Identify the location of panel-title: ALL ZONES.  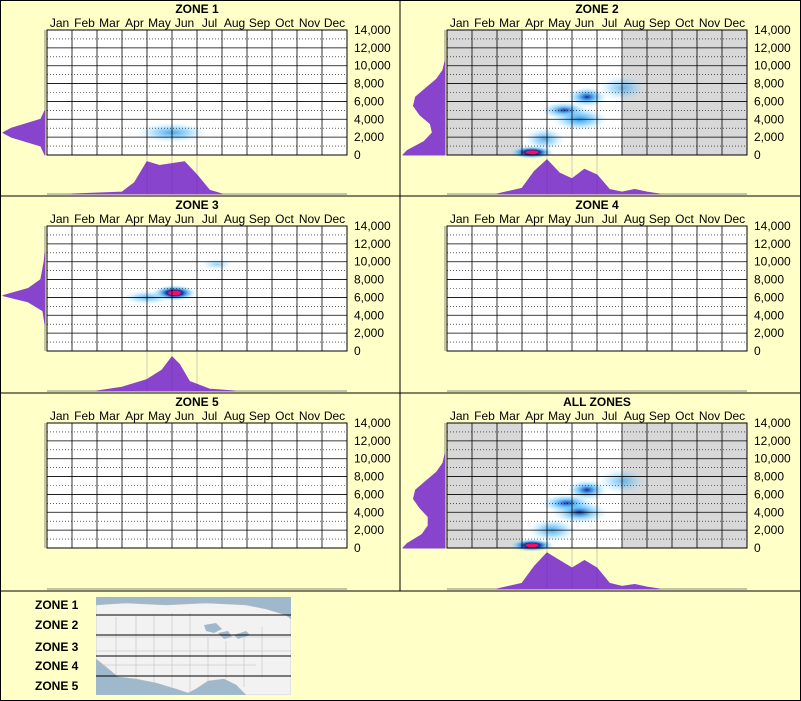
(597, 402).